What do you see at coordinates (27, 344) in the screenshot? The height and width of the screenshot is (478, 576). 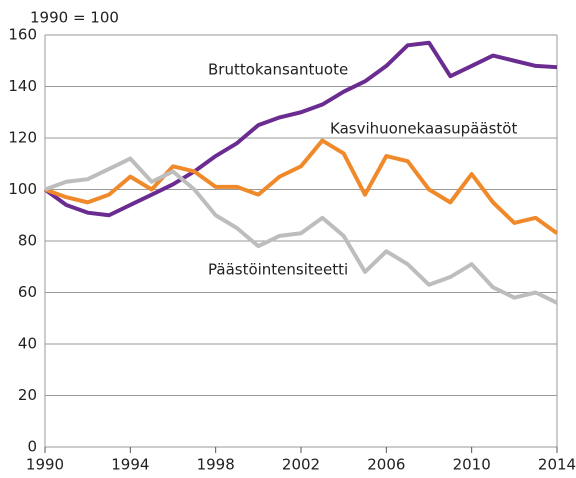 I see `y-tick-label: 40` at bounding box center [27, 344].